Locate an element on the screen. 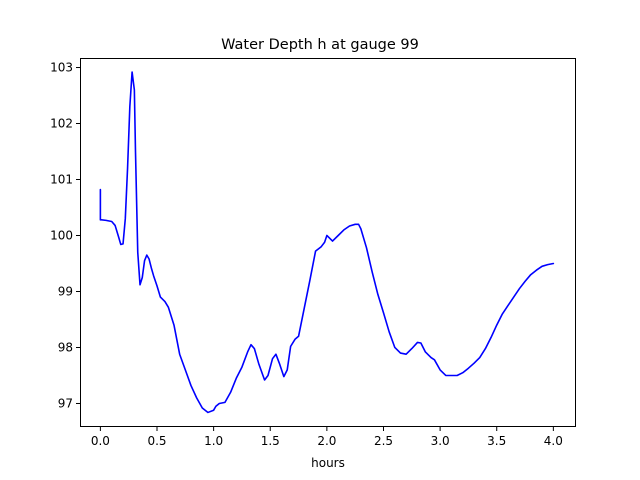 The height and width of the screenshot is (480, 640). y-tick-label: 100 is located at coordinates (61, 236).